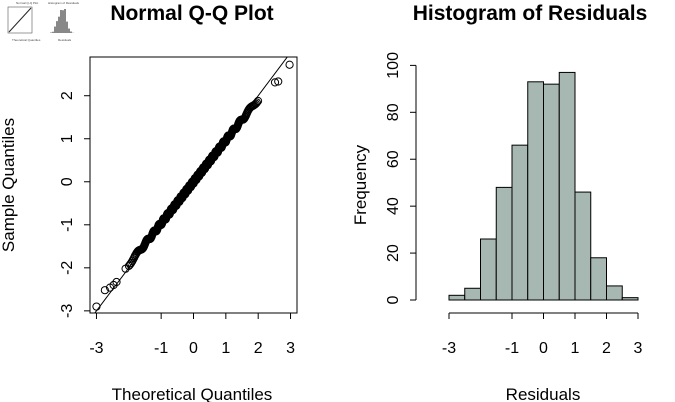 The width and height of the screenshot is (675, 402). Describe the element at coordinates (192, 393) in the screenshot. I see `qq-x-label: Theoretical Quantiles` at that location.